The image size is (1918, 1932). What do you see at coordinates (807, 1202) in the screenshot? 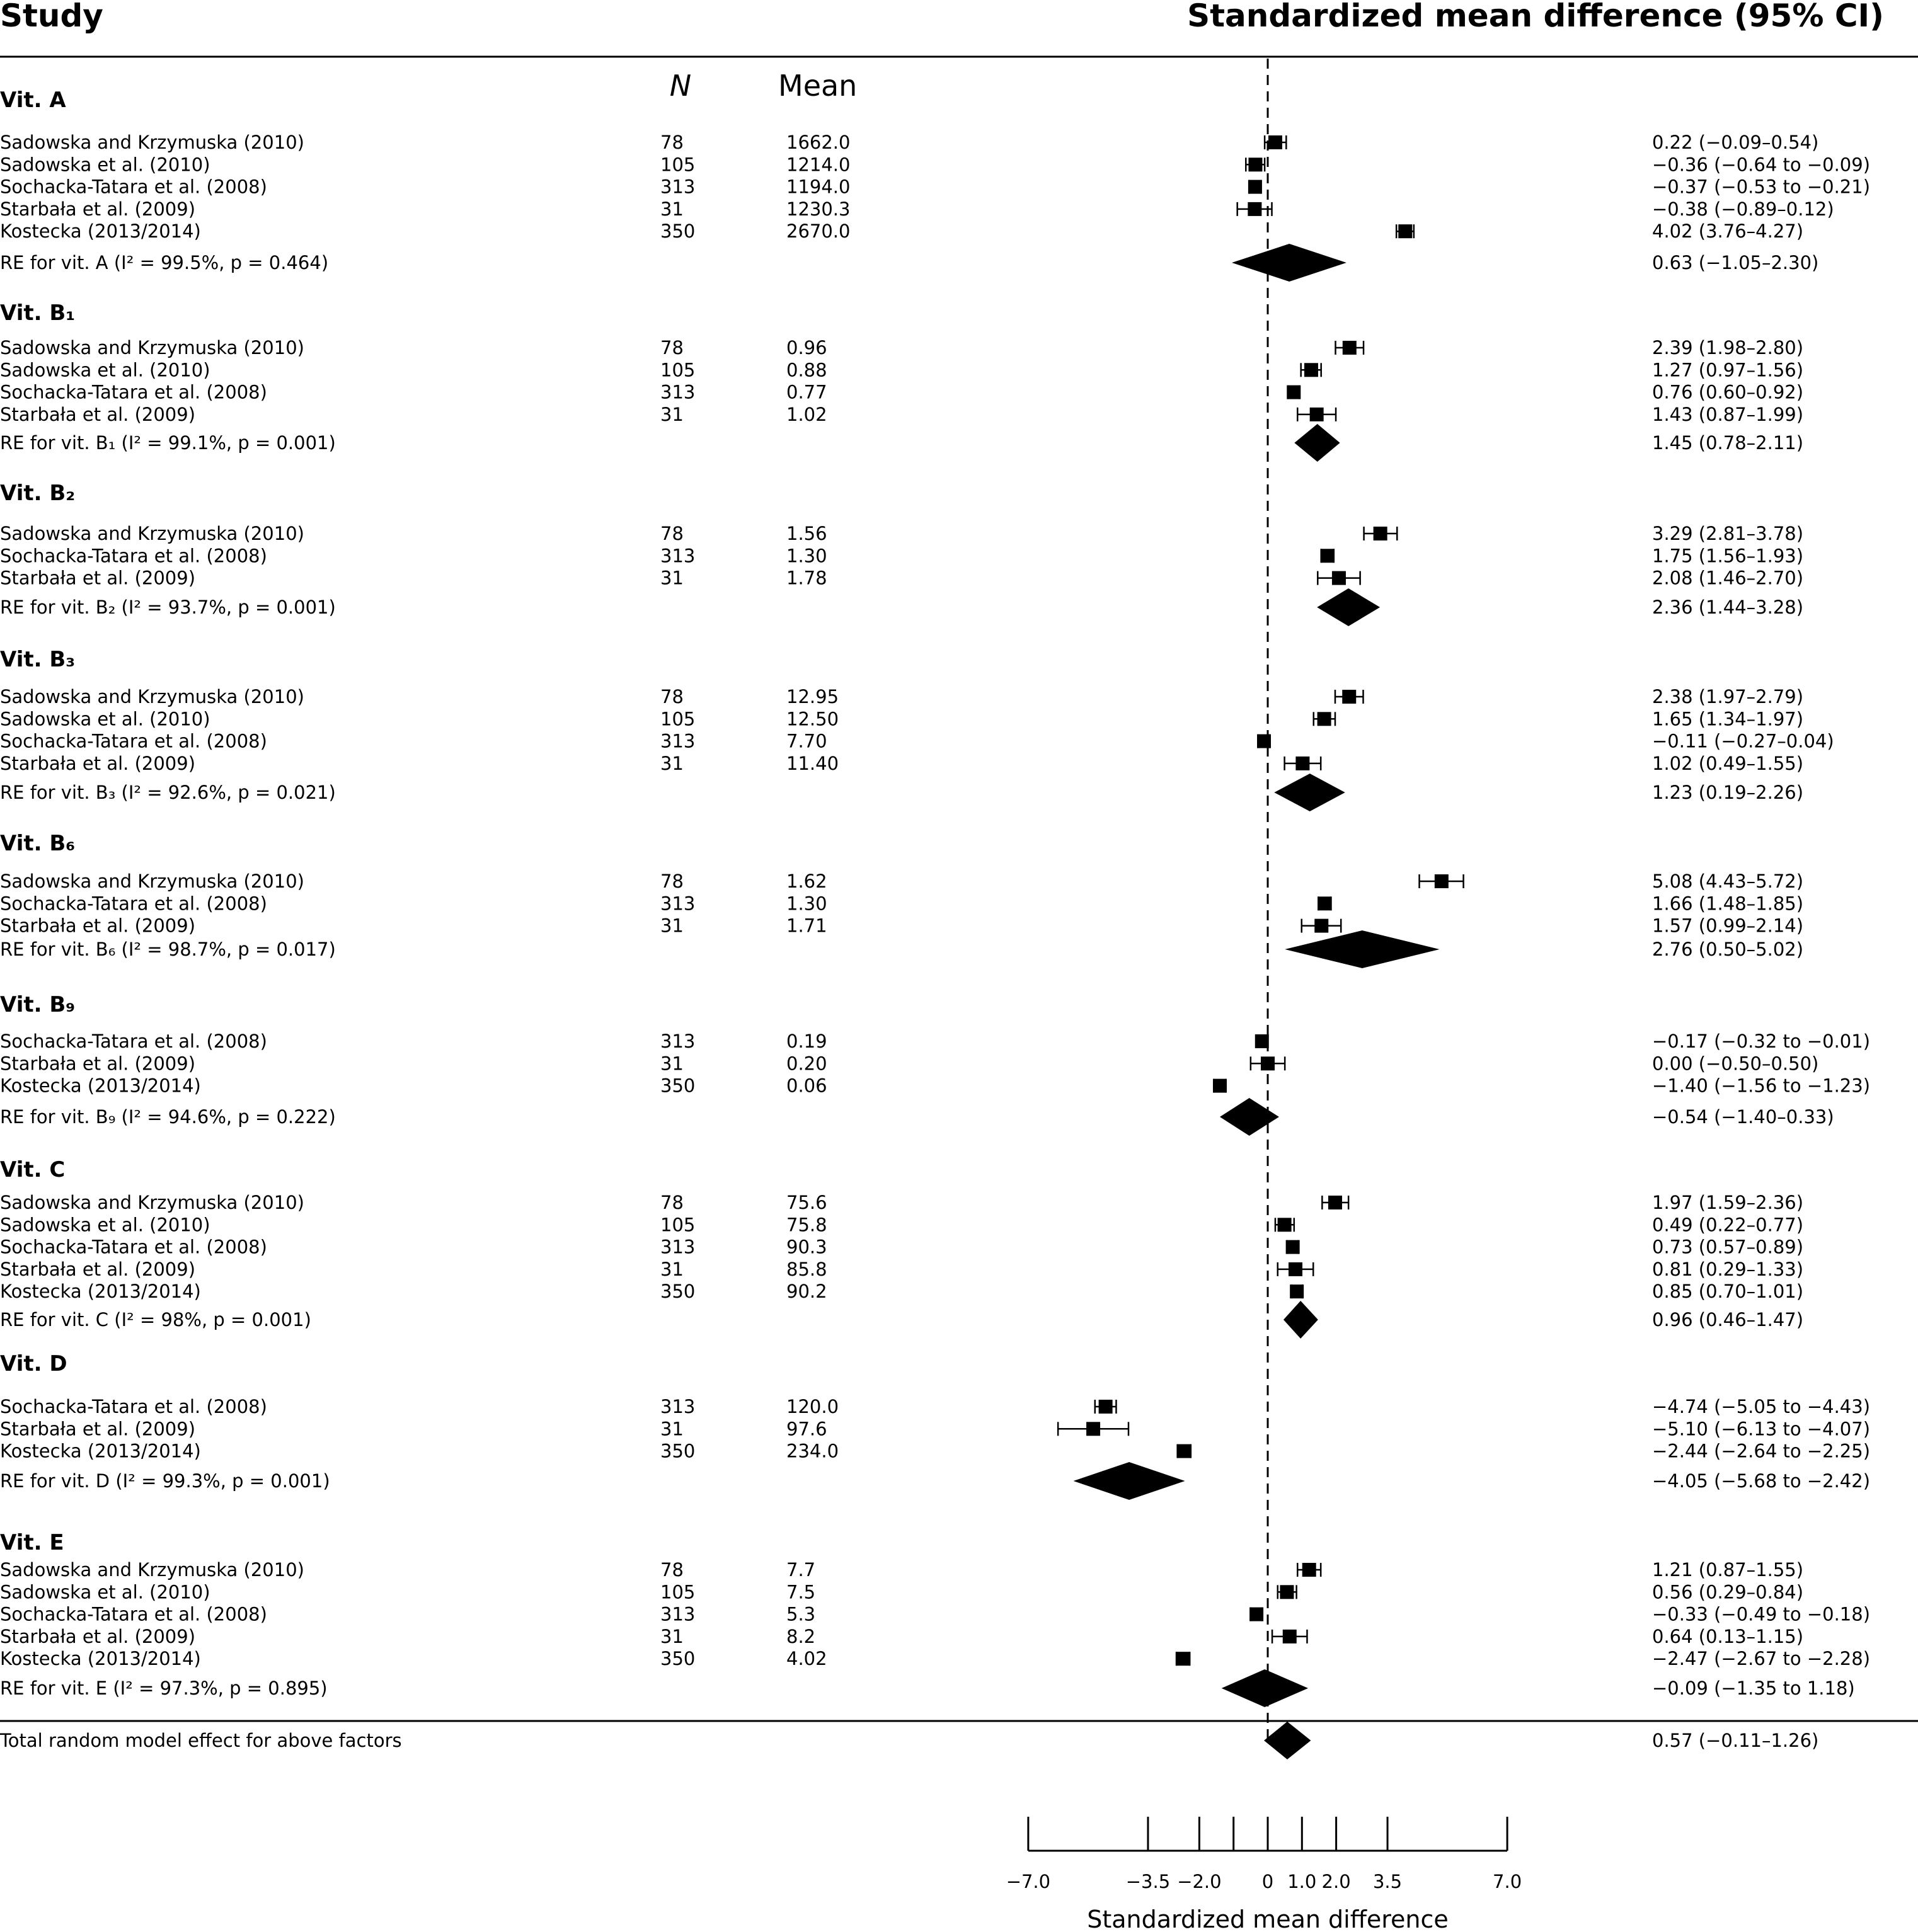
I see `study-mean: 75.6` at bounding box center [807, 1202].